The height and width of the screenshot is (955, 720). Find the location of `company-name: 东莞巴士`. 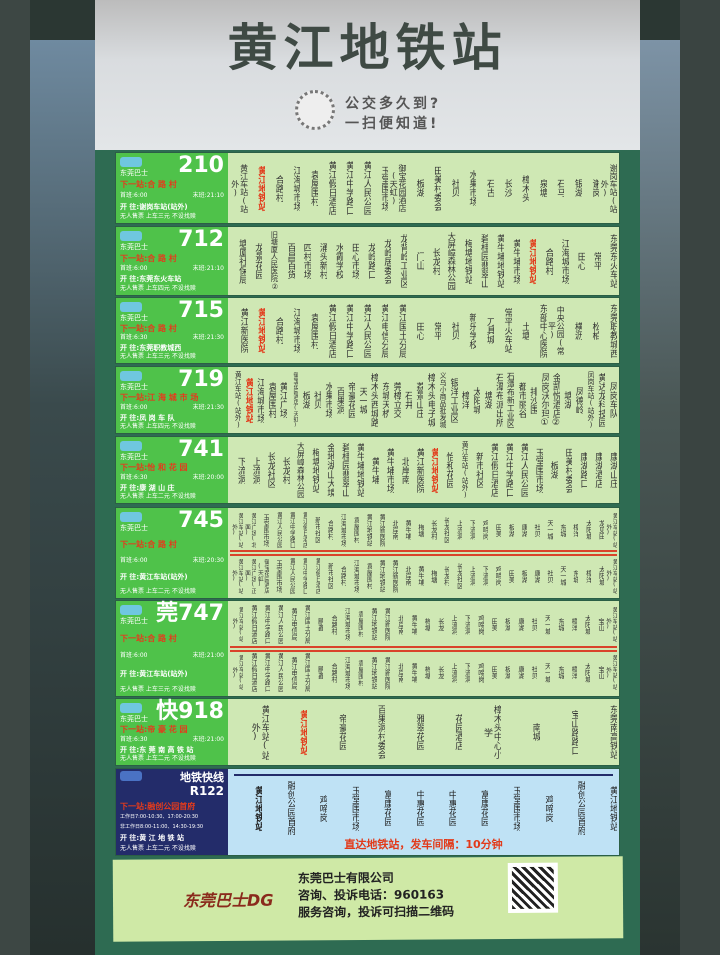

company-name: 东莞巴士 is located at coordinates (134, 457).